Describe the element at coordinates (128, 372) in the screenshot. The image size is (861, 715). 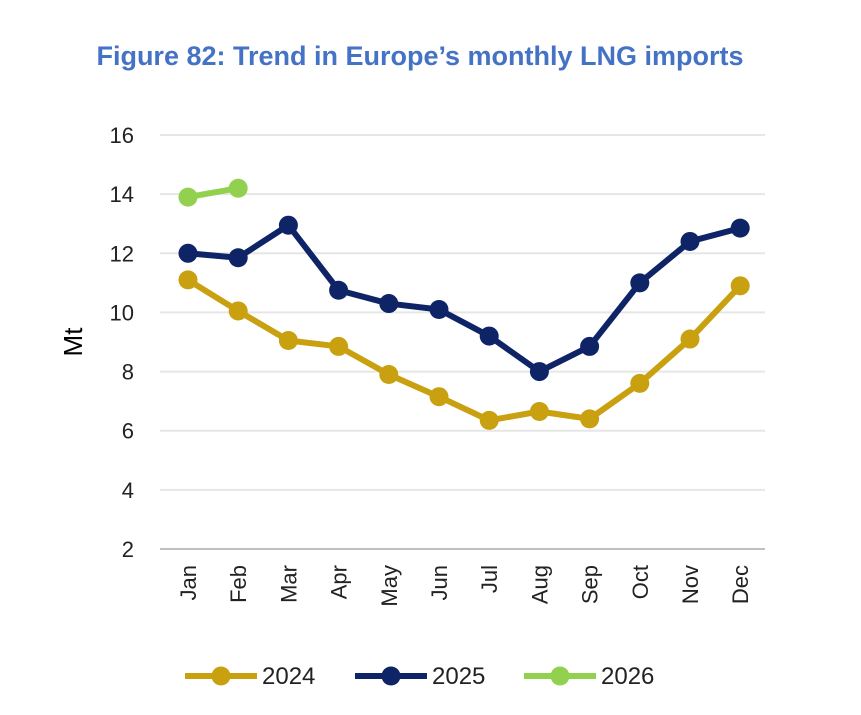
I see `y-tick-label: 8` at that location.